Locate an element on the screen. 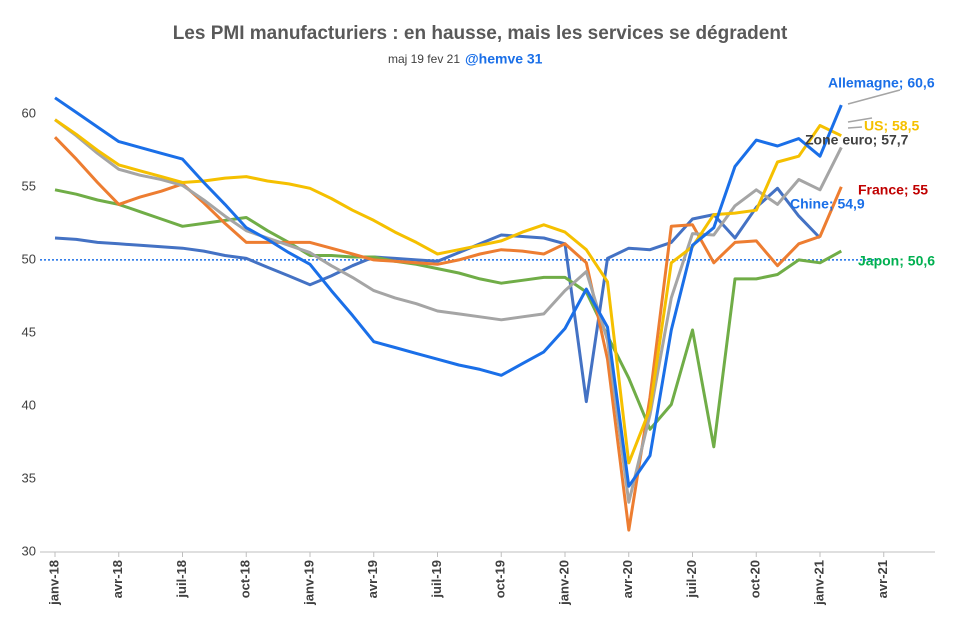  series-label: Japon; 50,6 is located at coordinates (896, 261).